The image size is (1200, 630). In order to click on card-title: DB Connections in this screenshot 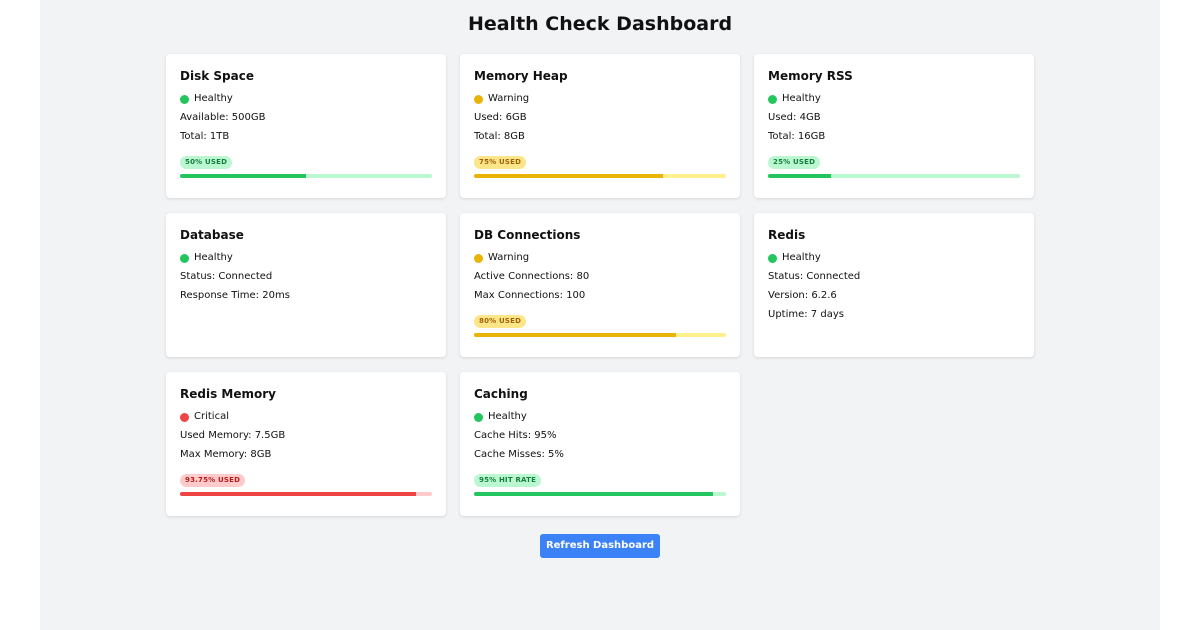, I will do `click(527, 235)`.